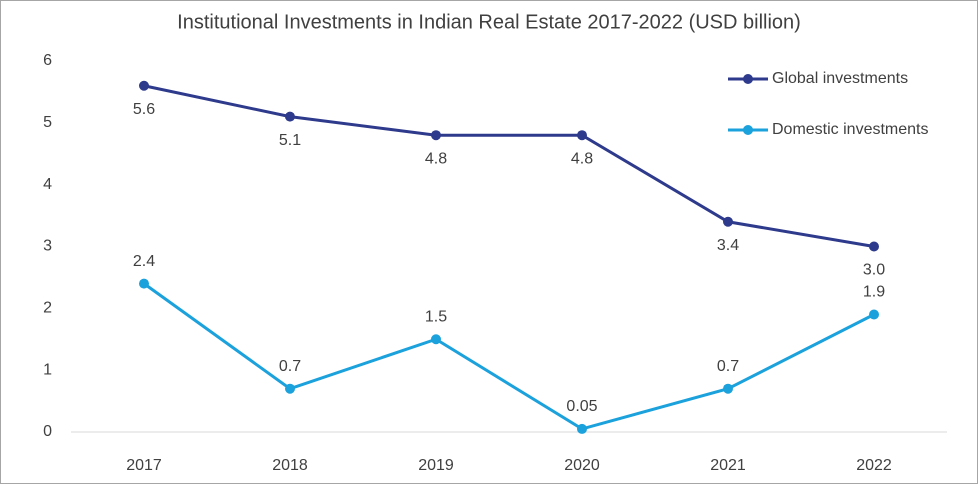 This screenshot has height=484, width=978. I want to click on y-tick-label: 4, so click(47, 184).